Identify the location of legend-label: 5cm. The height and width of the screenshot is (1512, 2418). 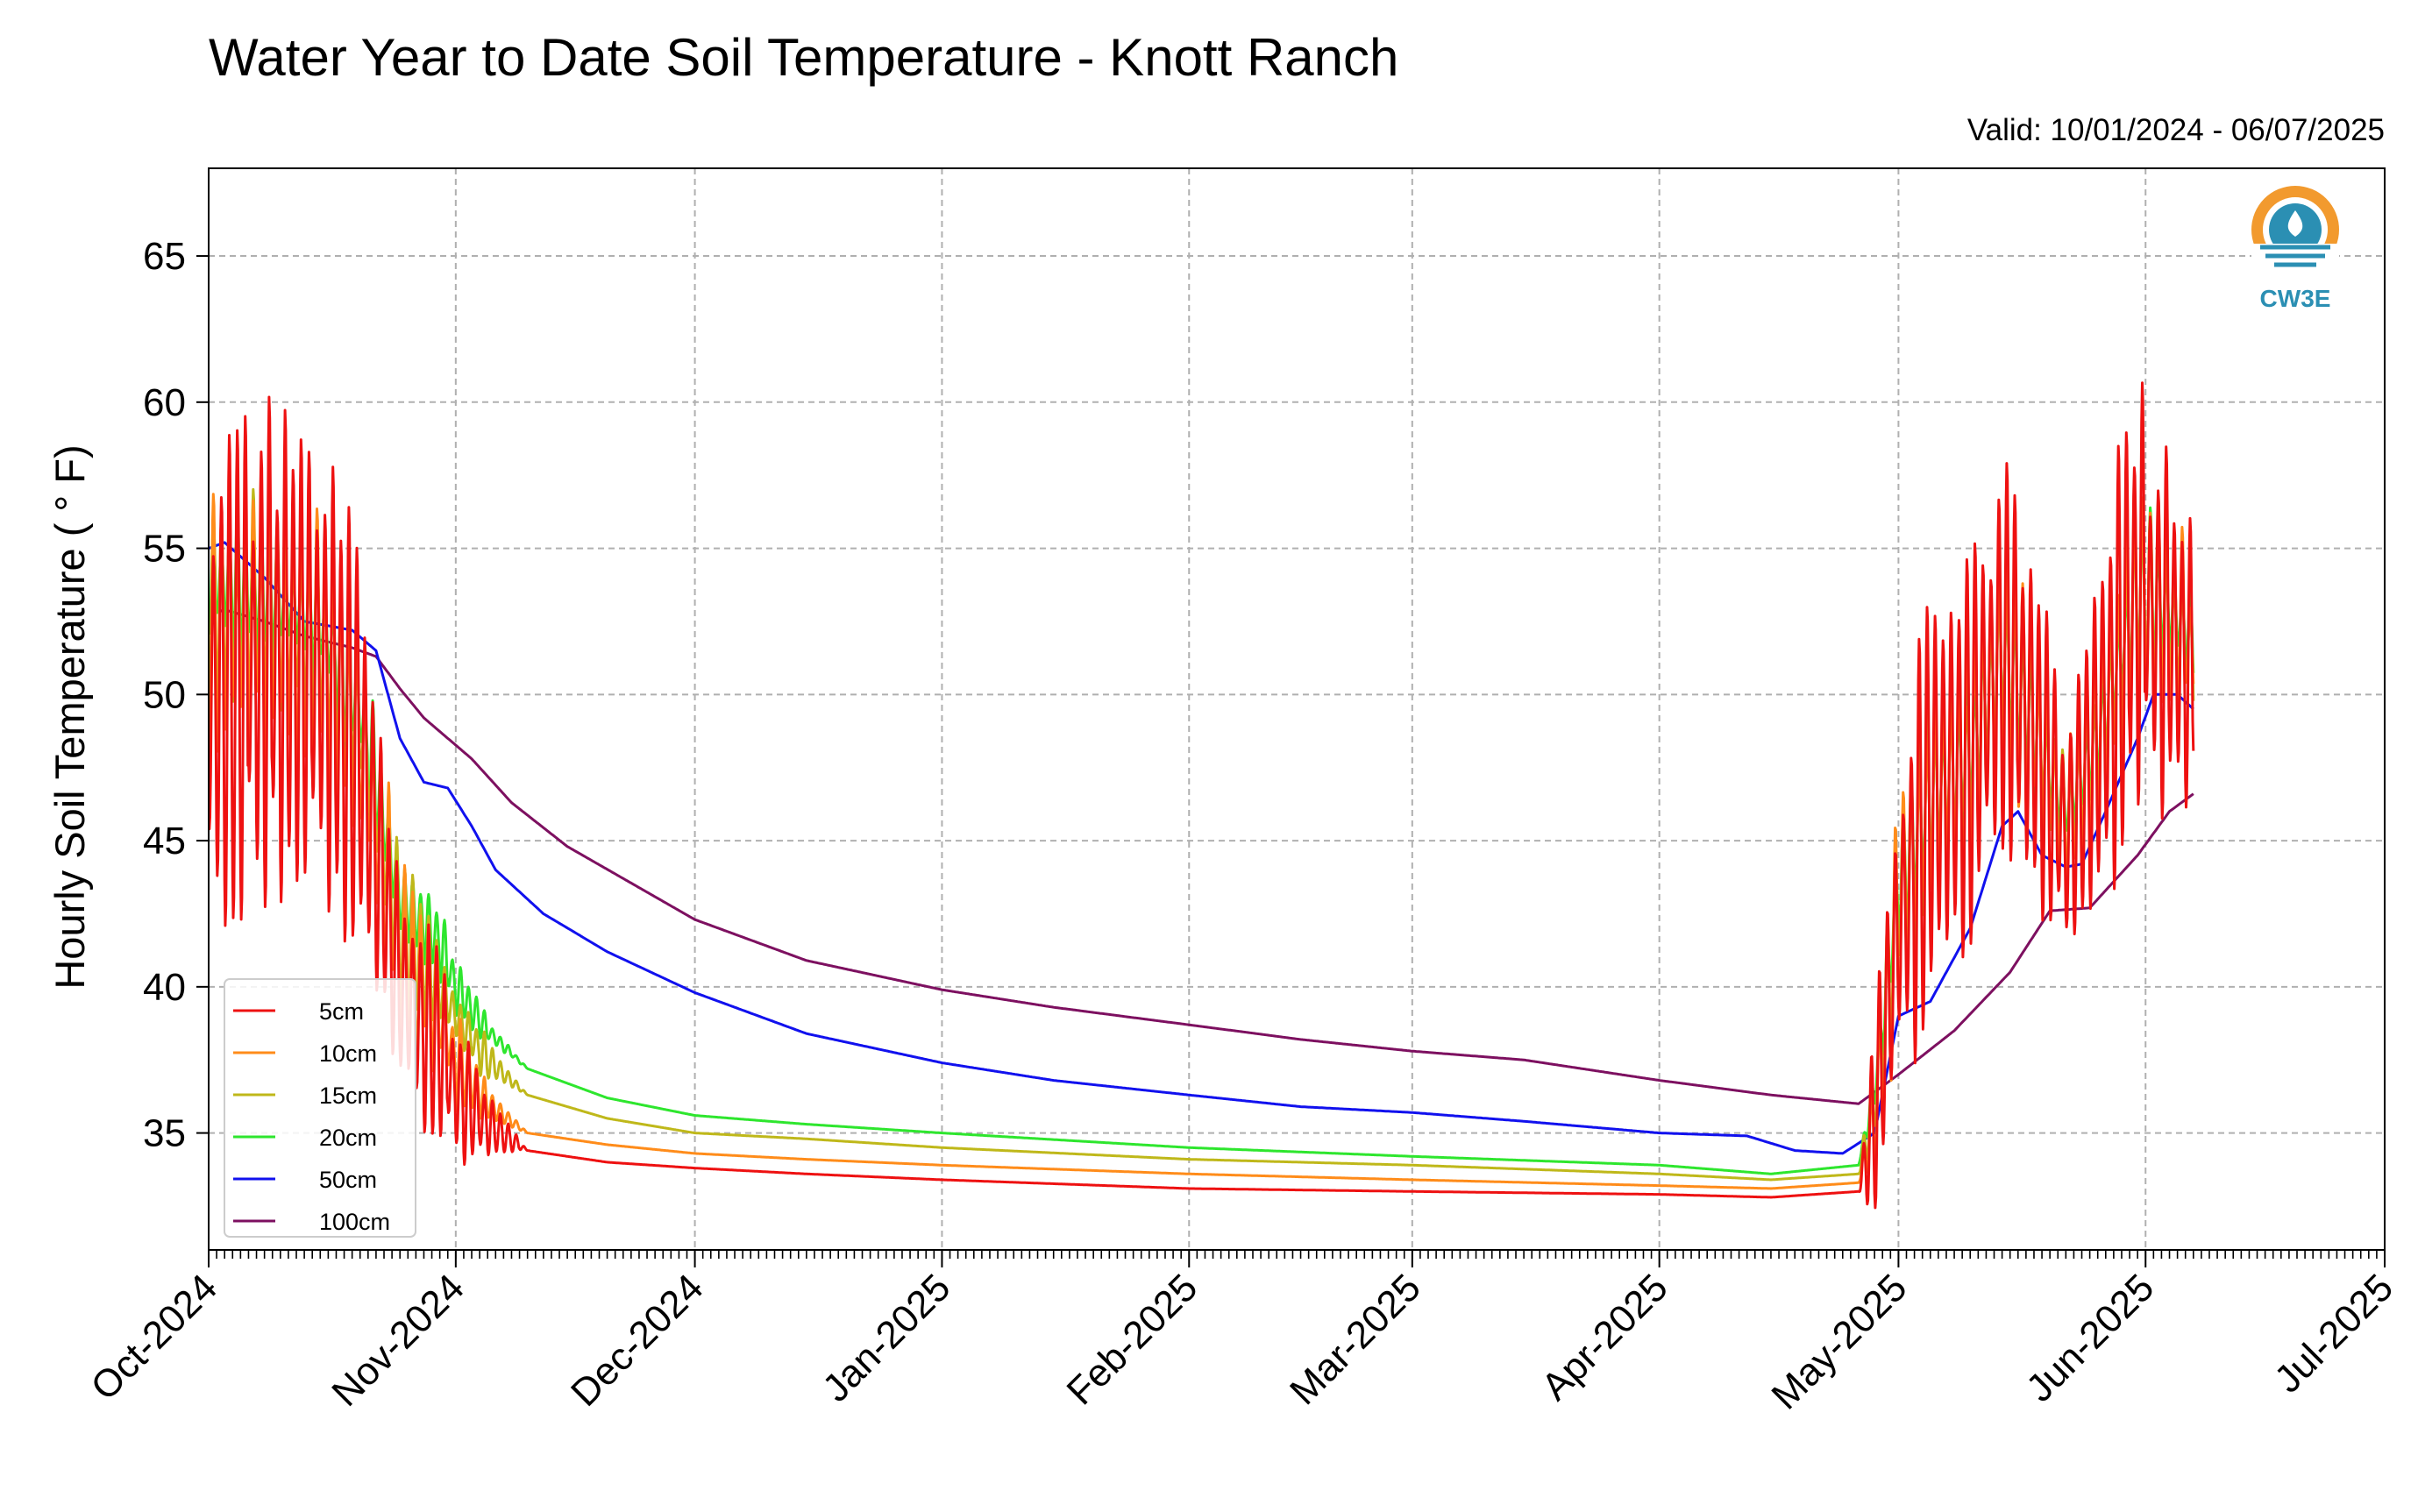
(341, 1011).